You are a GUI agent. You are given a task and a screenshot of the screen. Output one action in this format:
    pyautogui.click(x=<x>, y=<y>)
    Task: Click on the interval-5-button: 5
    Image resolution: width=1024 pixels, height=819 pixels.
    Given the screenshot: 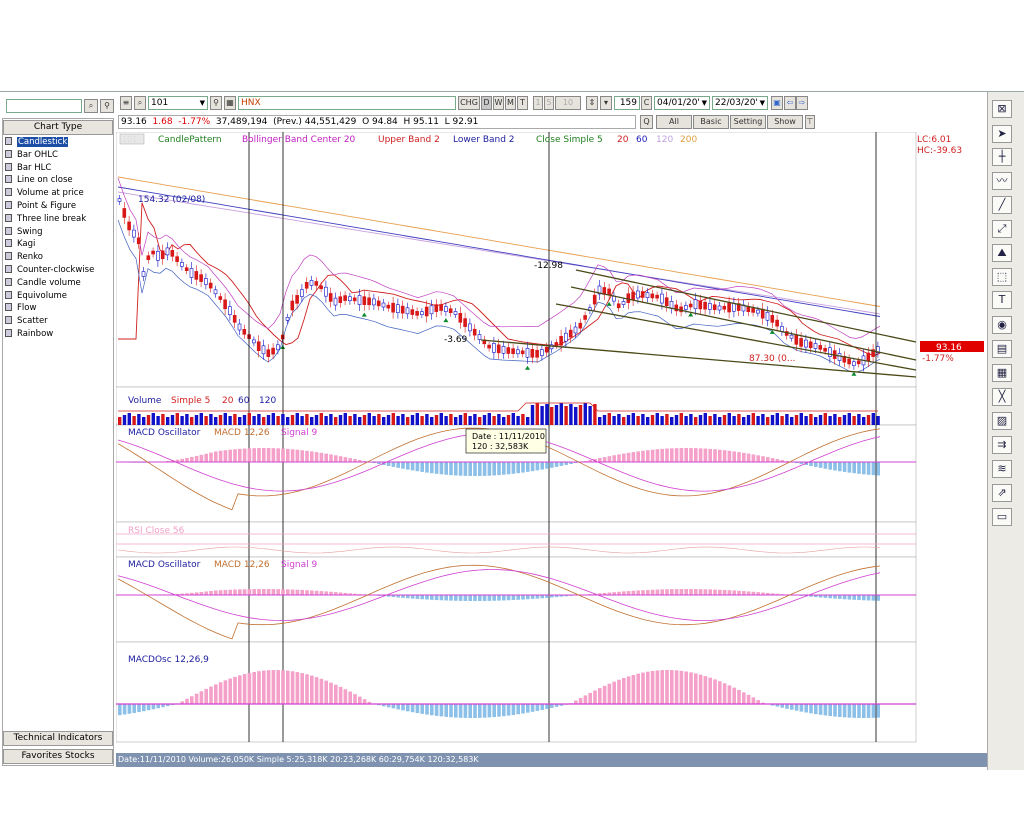 What is the action you would take?
    pyautogui.click(x=549, y=103)
    